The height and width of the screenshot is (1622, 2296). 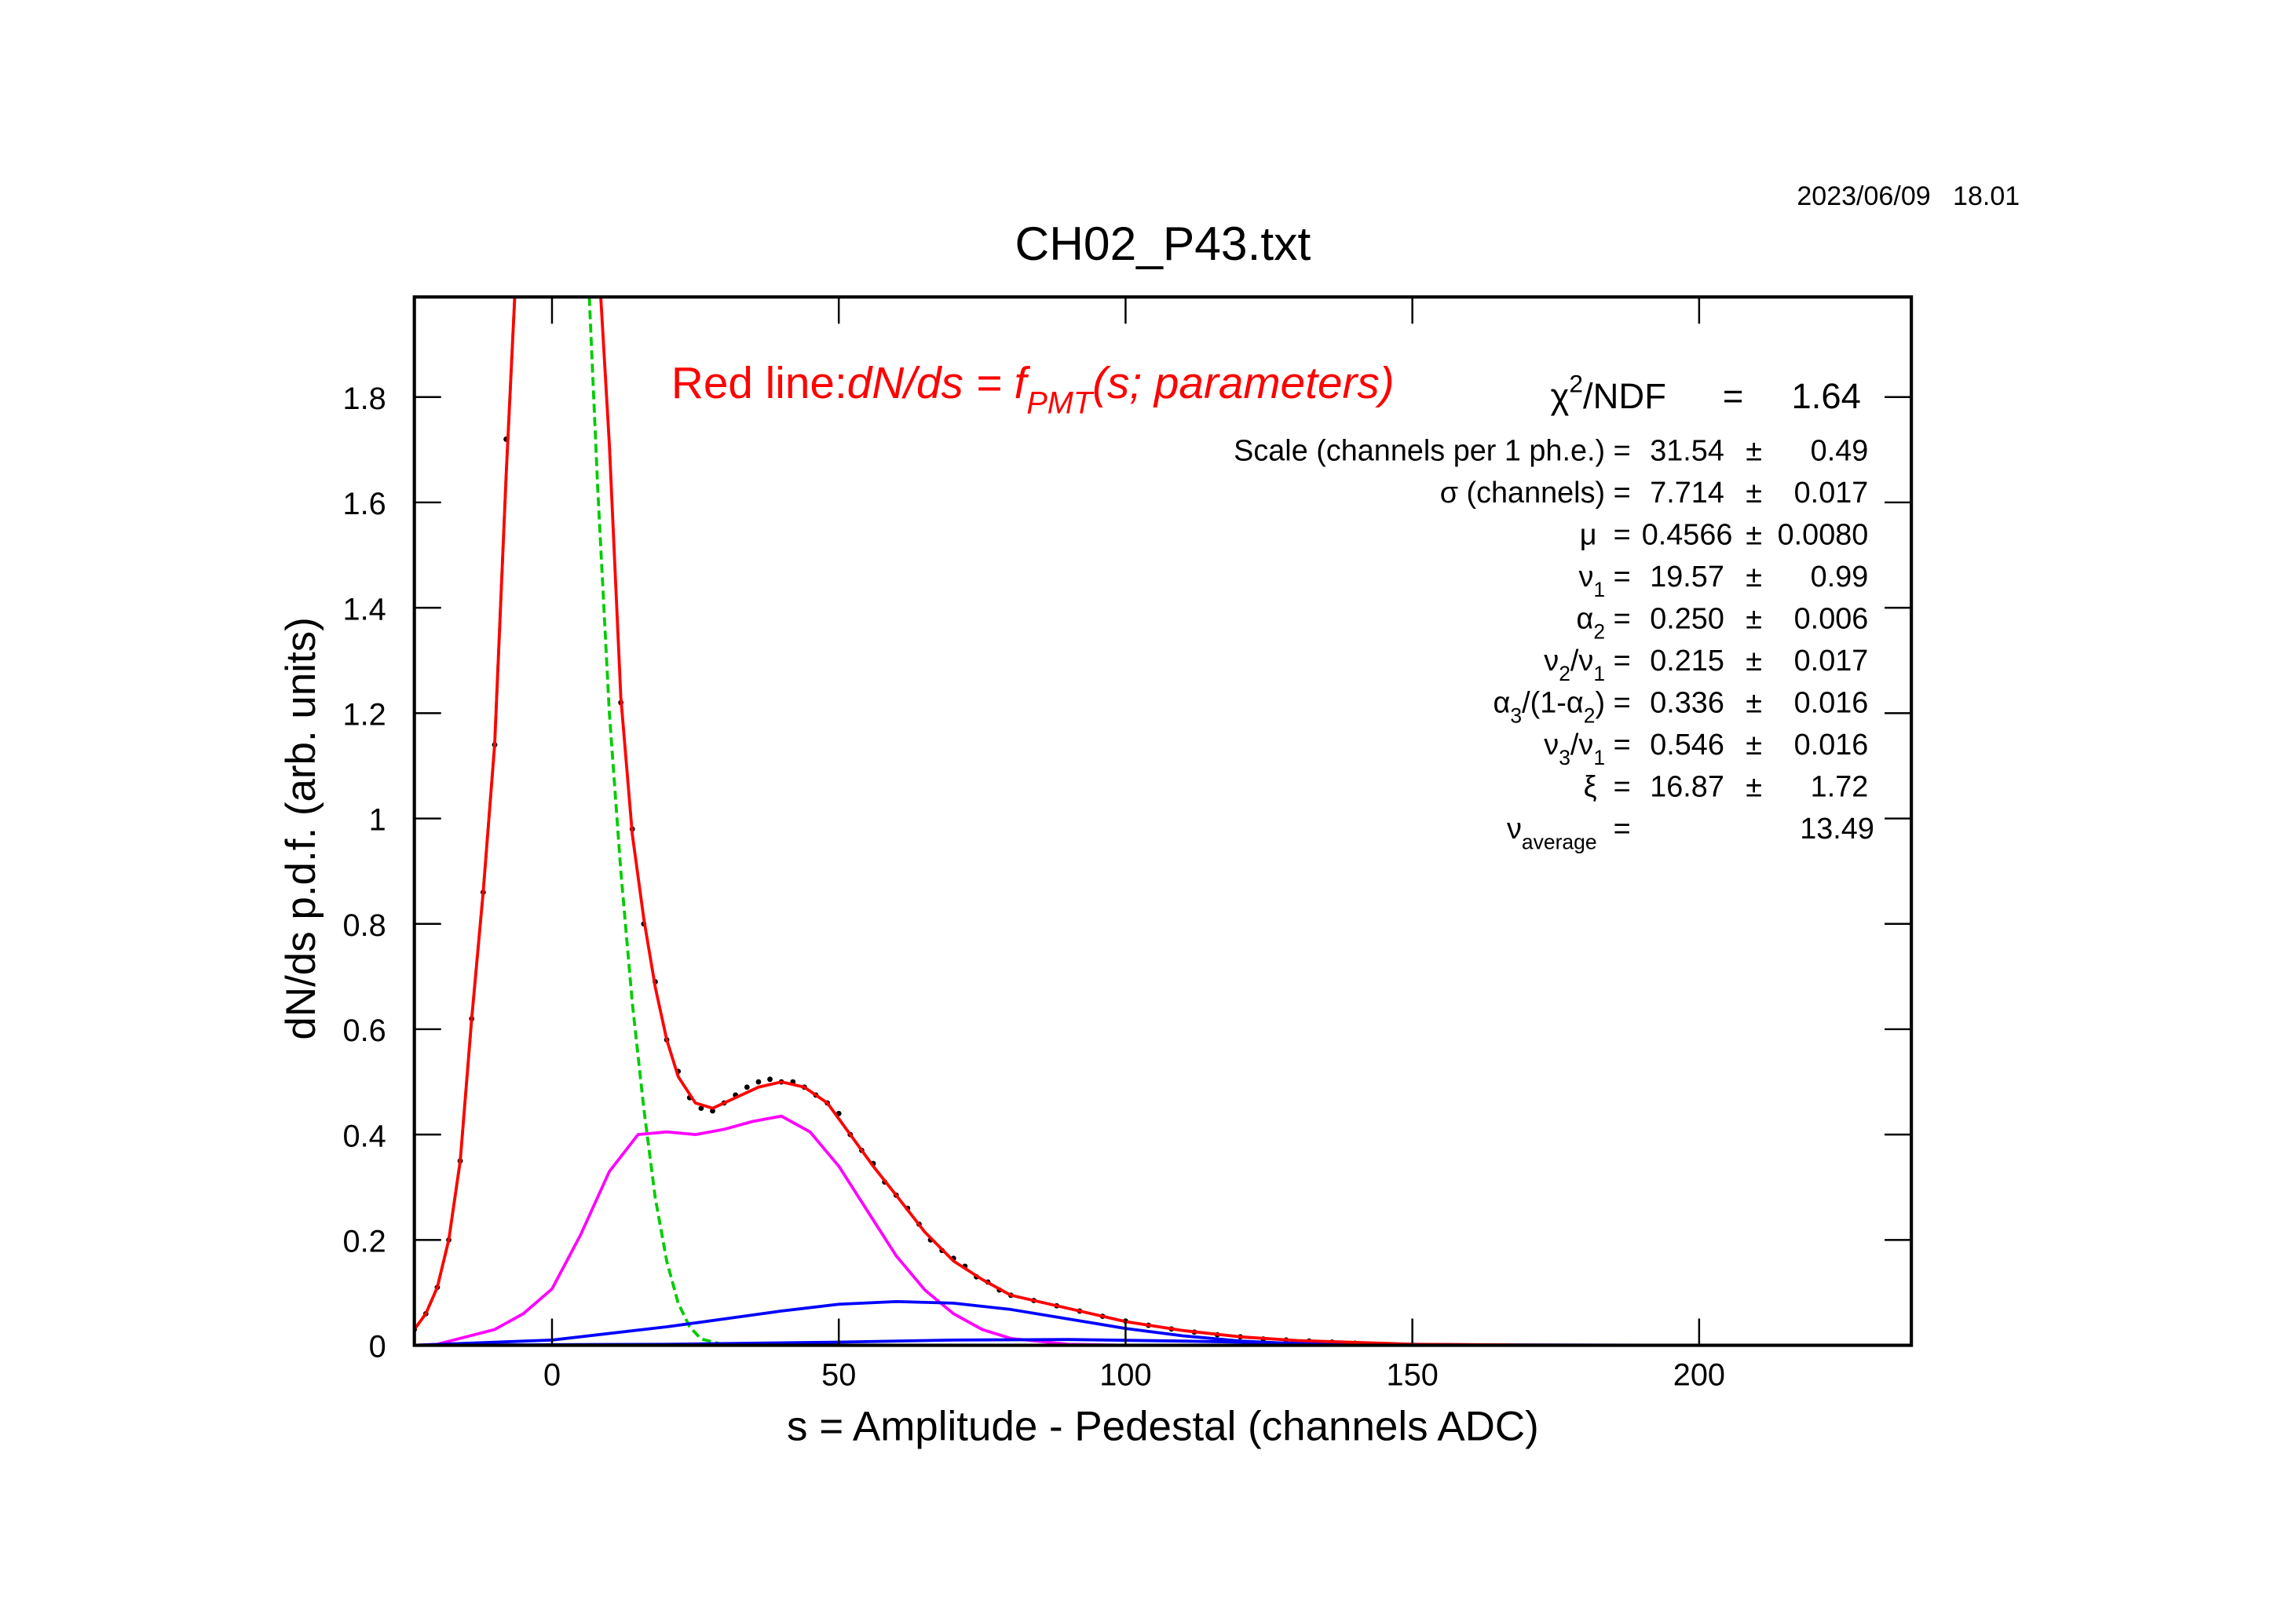 What do you see at coordinates (1823, 534) in the screenshot?
I see `fit-error: 0.0080` at bounding box center [1823, 534].